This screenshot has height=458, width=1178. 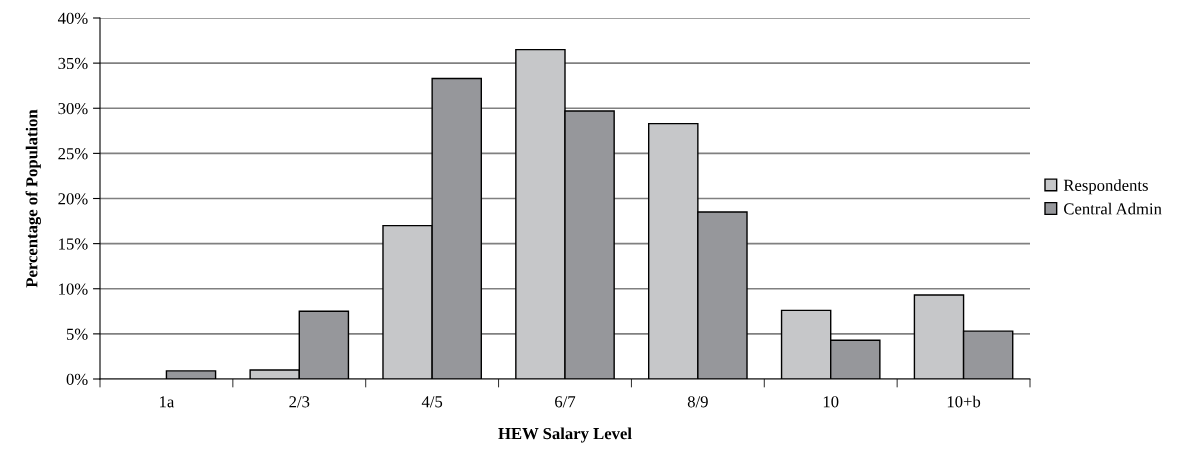 What do you see at coordinates (1105, 187) in the screenshot?
I see `legend-label: Respondents` at bounding box center [1105, 187].